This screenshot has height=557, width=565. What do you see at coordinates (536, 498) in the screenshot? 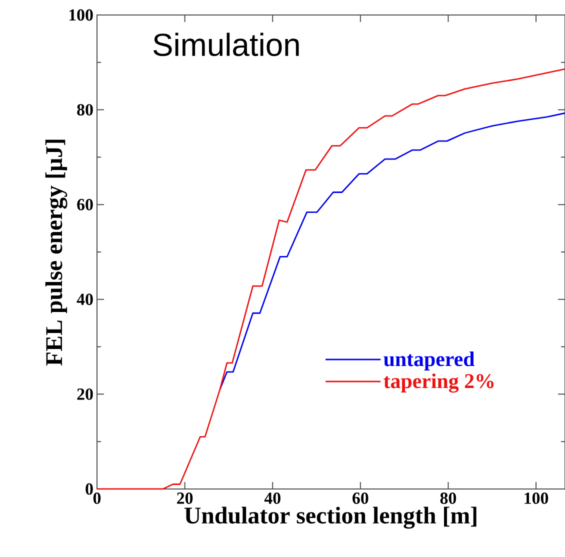
I see `x-tick-label: 100` at bounding box center [536, 498].